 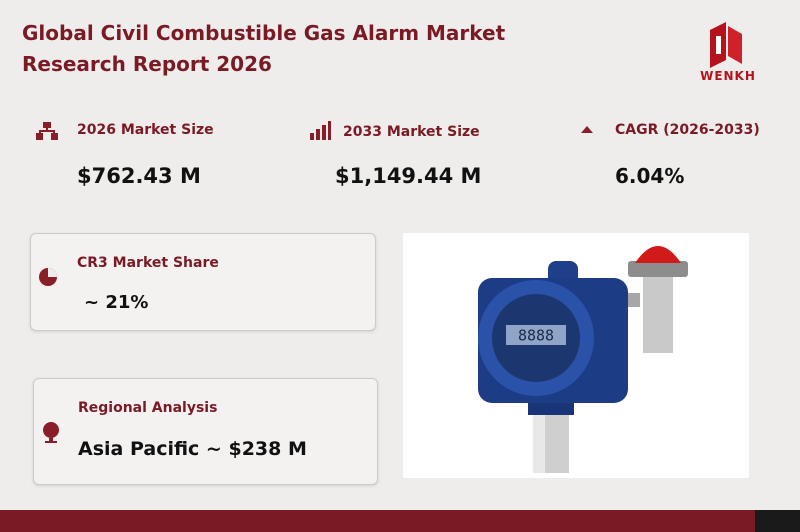 What do you see at coordinates (148, 408) in the screenshot?
I see `card-label: Regional Analysis` at bounding box center [148, 408].